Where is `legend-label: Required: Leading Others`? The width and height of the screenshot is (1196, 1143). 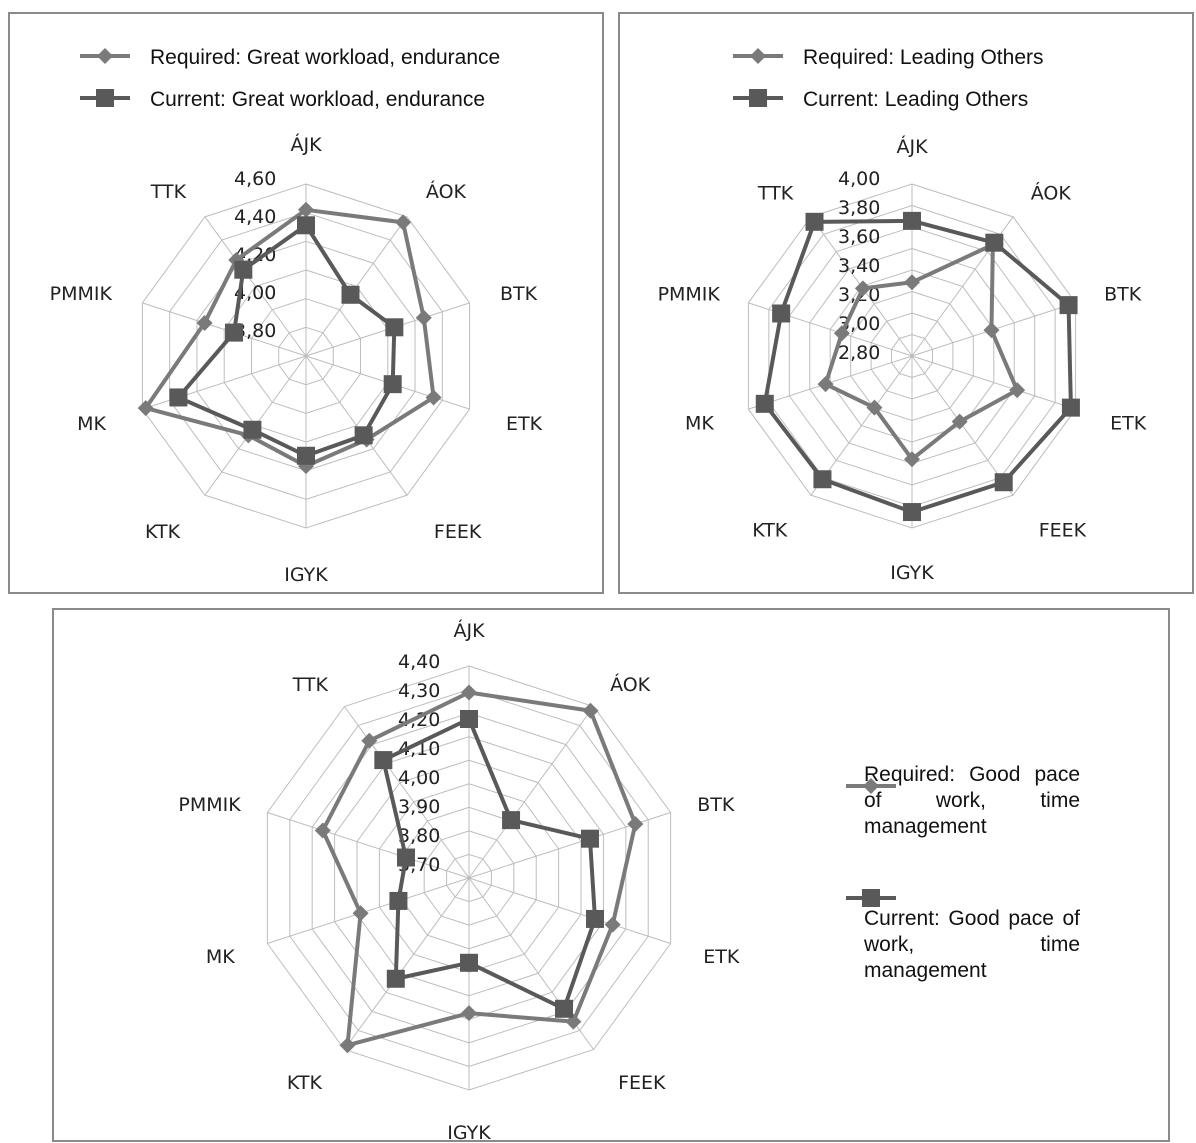 legend-label: Required: Leading Others is located at coordinates (923, 57).